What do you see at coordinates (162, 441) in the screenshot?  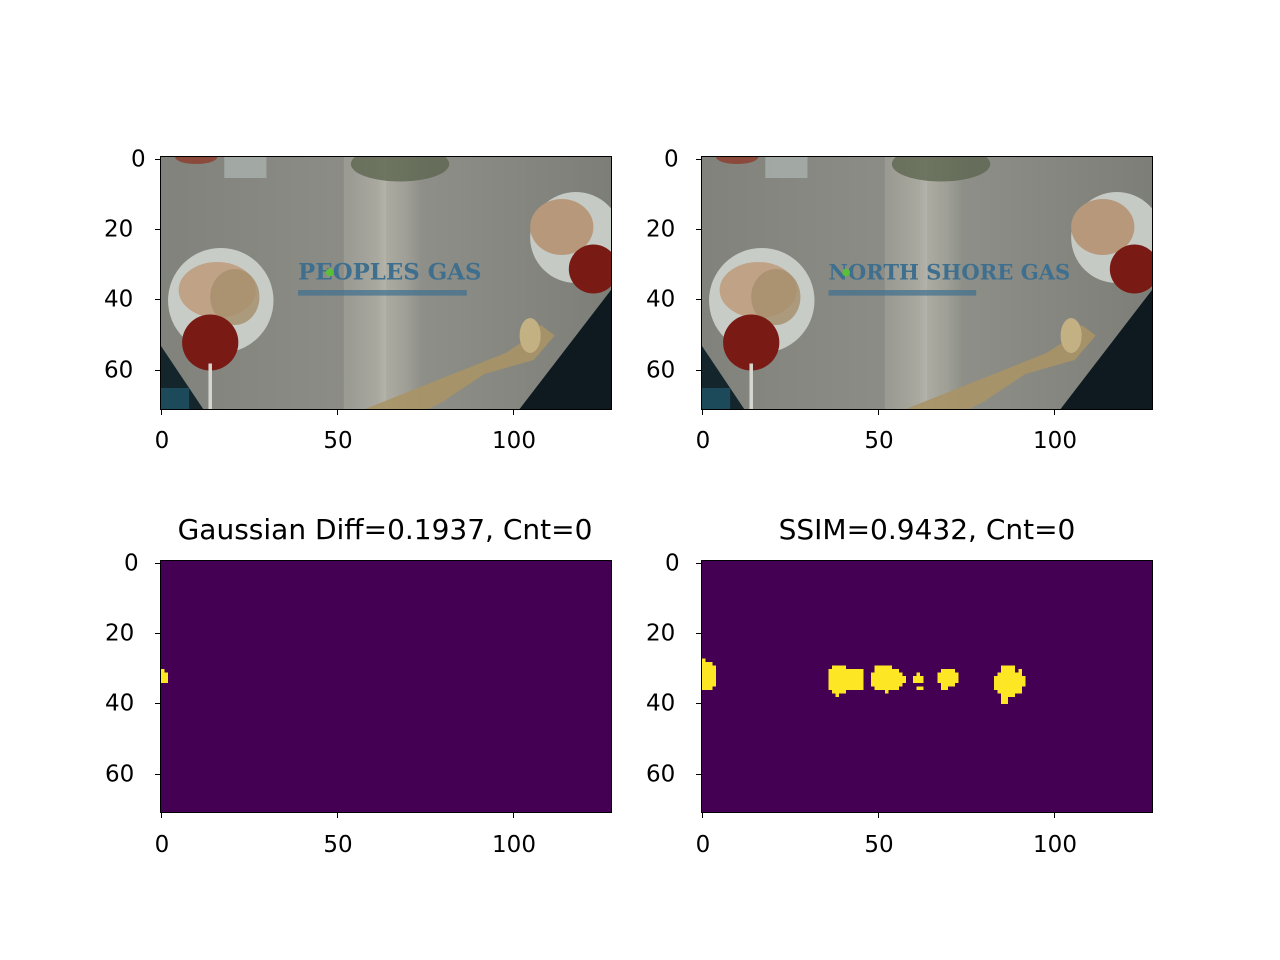 I see `frame-a-xtick-label: 0` at bounding box center [162, 441].